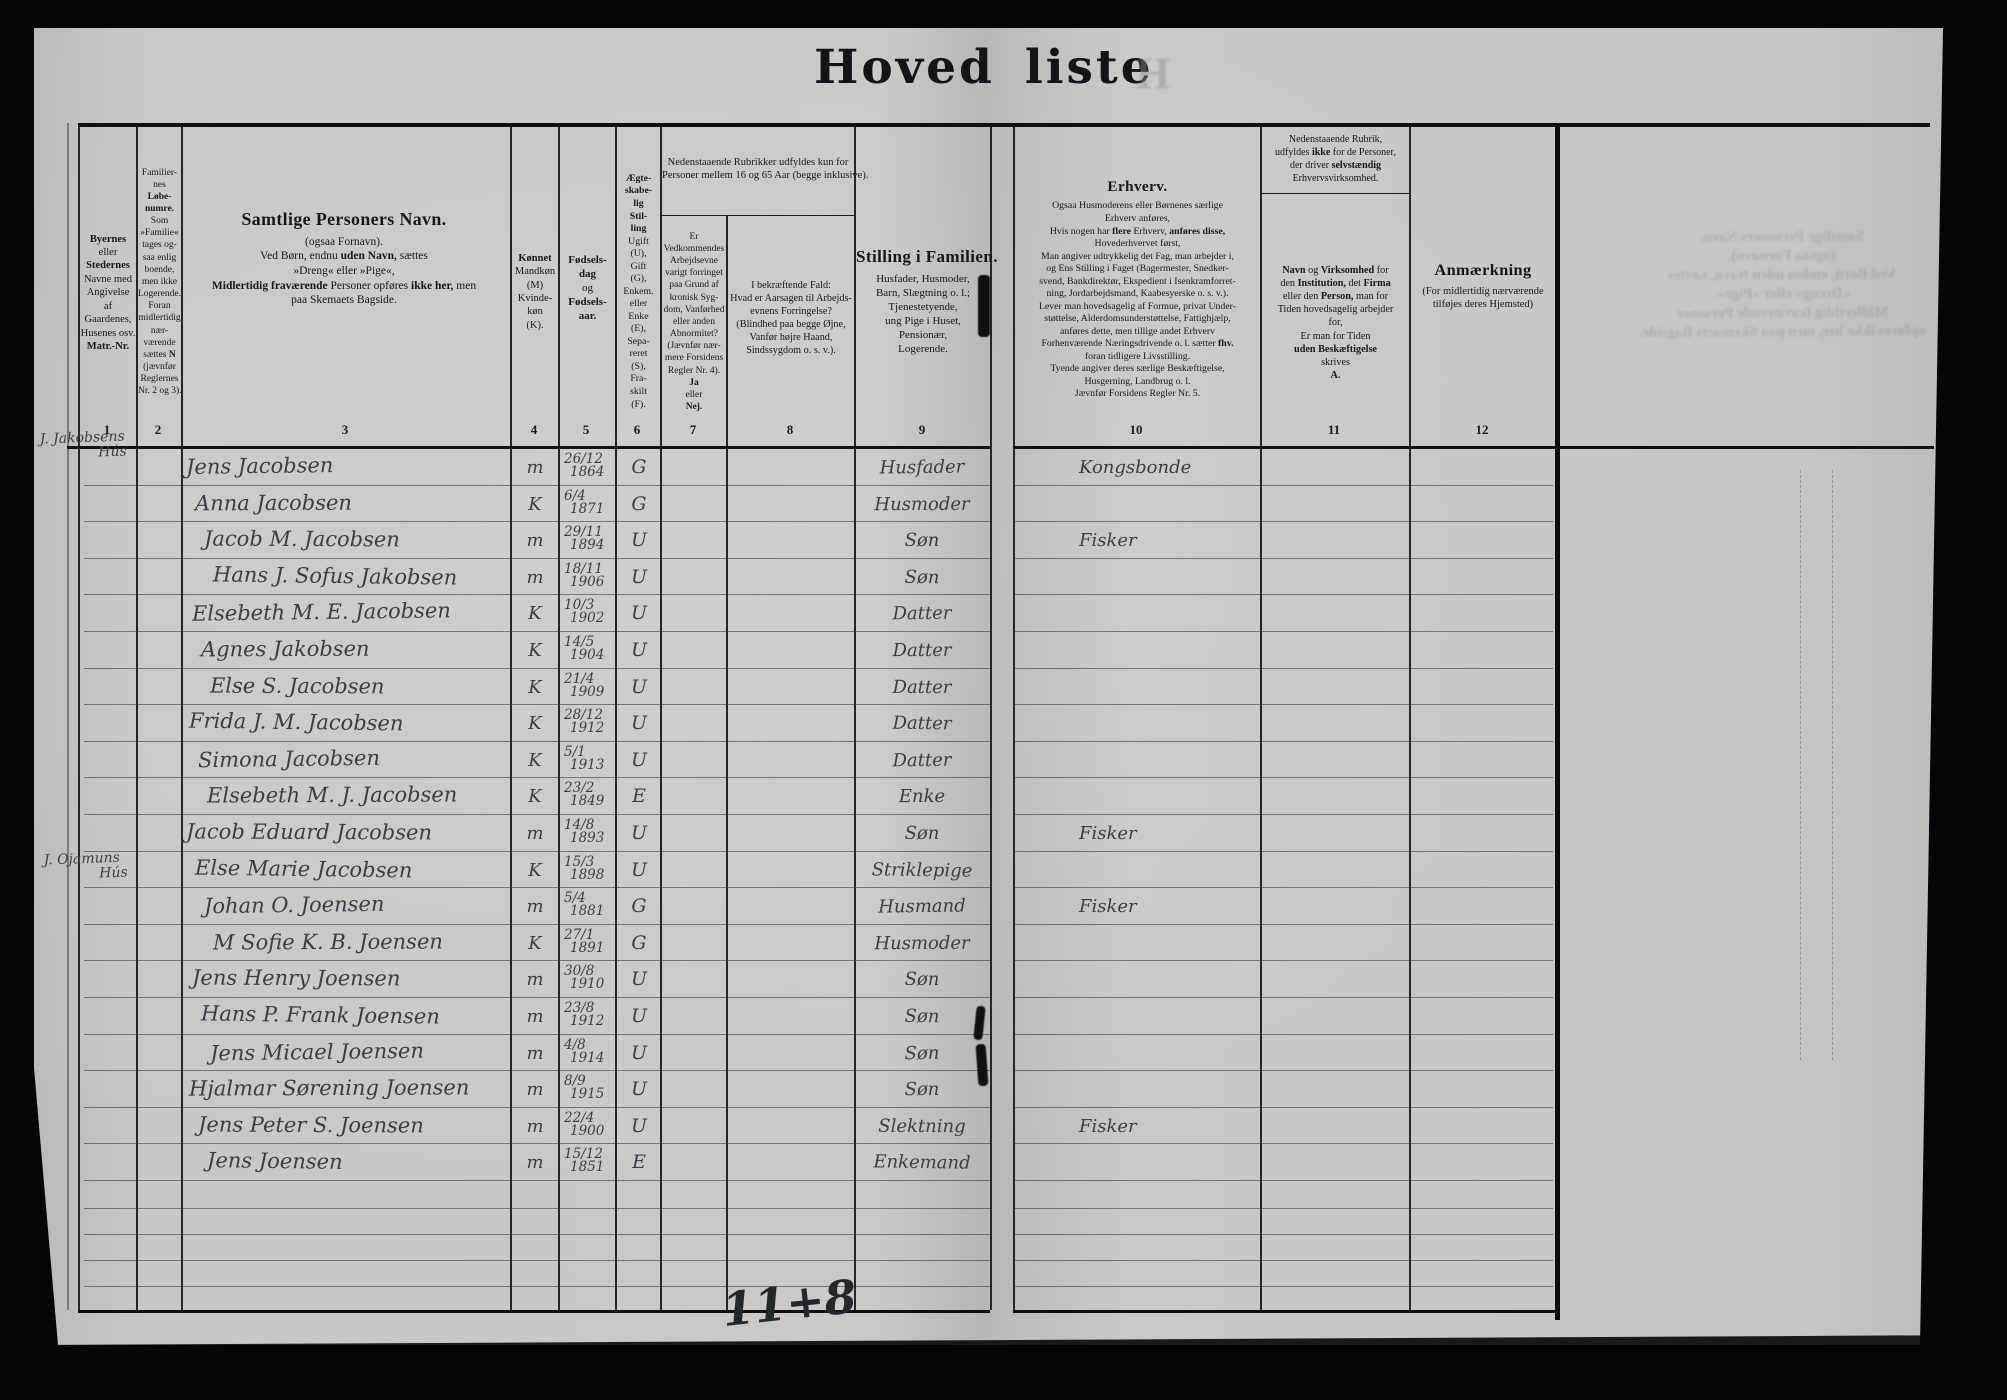  What do you see at coordinates (575, 1044) in the screenshot?
I see `birth-day-month: 4/8` at bounding box center [575, 1044].